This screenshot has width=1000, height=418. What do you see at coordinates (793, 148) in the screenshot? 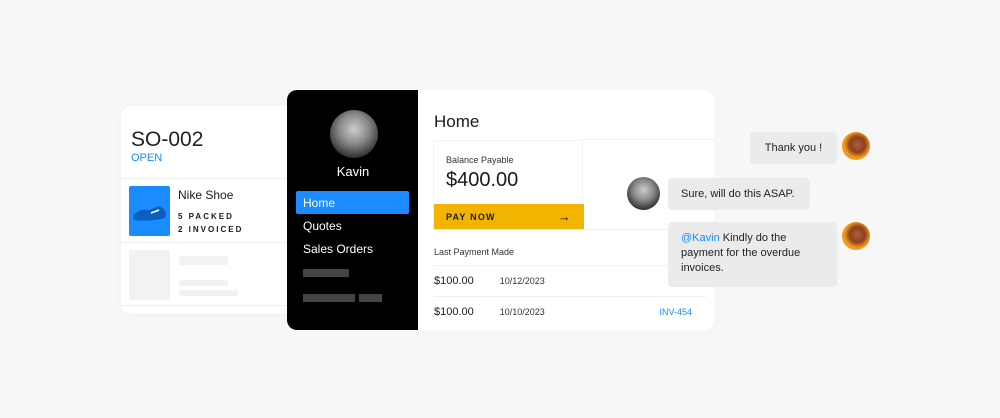
I see `chat-message: Thank you !` at bounding box center [793, 148].